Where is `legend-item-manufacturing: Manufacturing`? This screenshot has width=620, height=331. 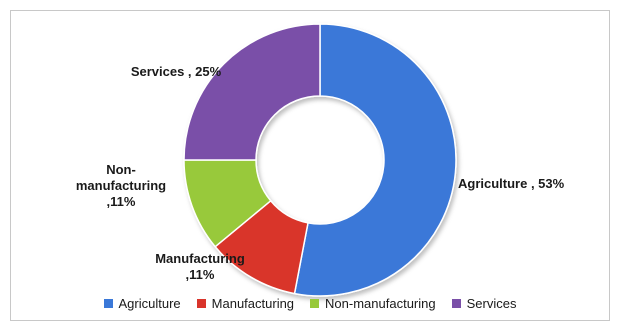
legend-item-manufacturing: Manufacturing is located at coordinates (245, 303).